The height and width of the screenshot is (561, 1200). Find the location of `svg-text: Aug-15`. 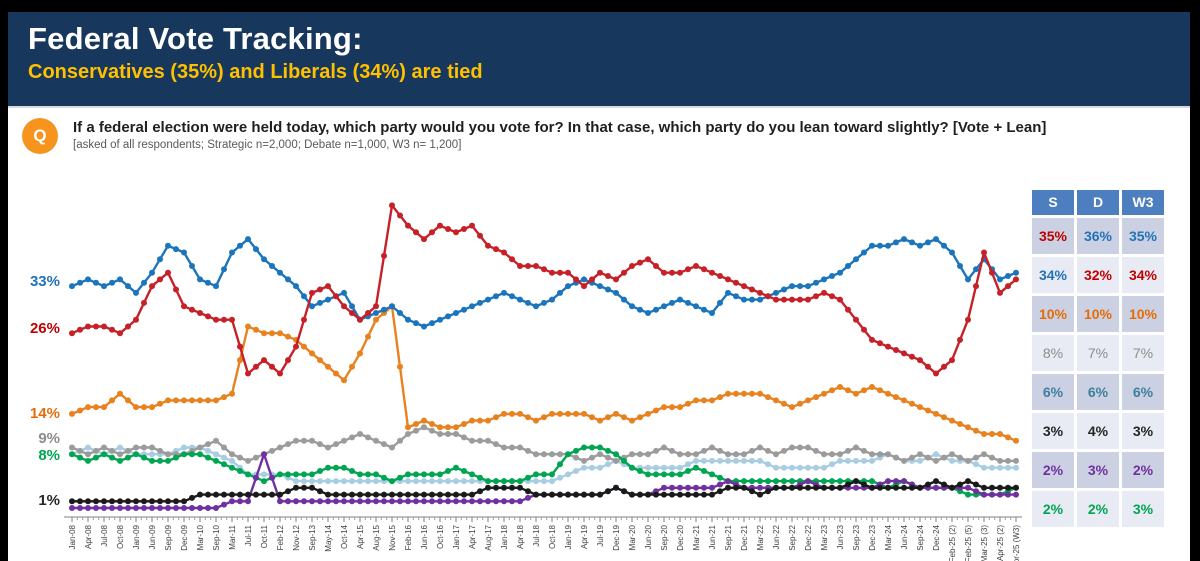

svg-text: Aug-15 is located at coordinates (376, 537).